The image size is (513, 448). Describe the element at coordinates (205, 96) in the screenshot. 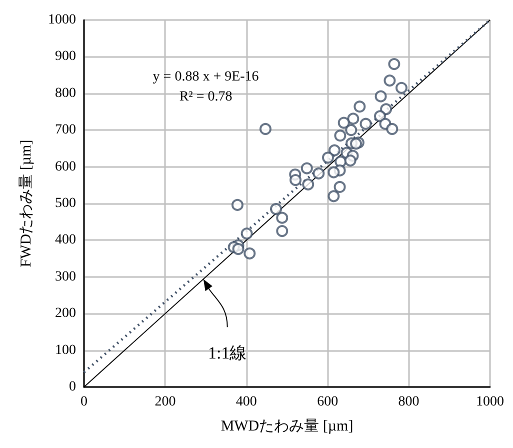

I see `annotation: R² = 0.78` at that location.